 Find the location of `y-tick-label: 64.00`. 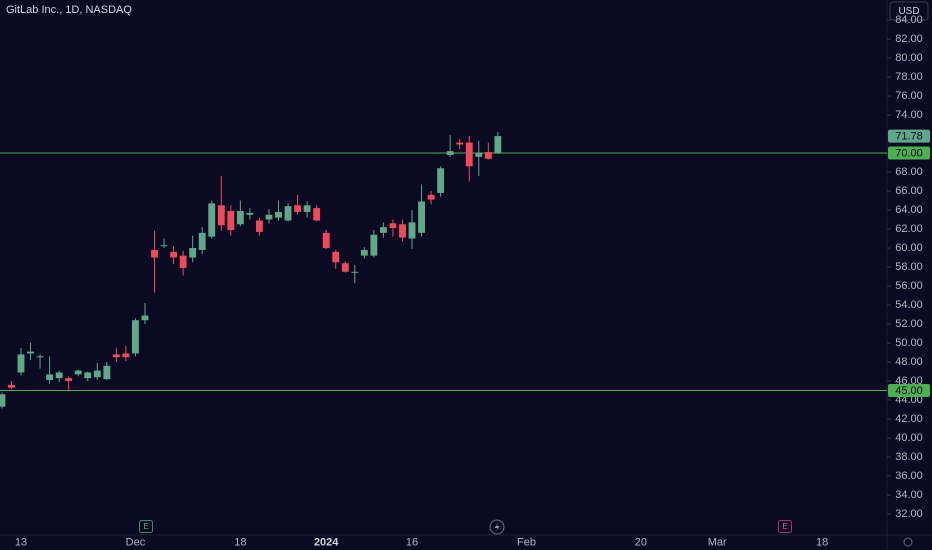

y-tick-label: 64.00 is located at coordinates (909, 210).